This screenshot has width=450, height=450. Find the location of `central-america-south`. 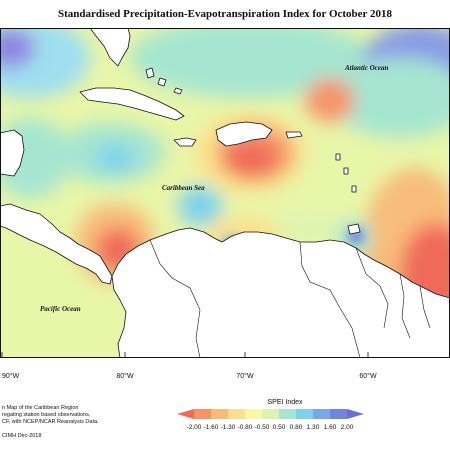

central-america-south is located at coordinates (56, 244).